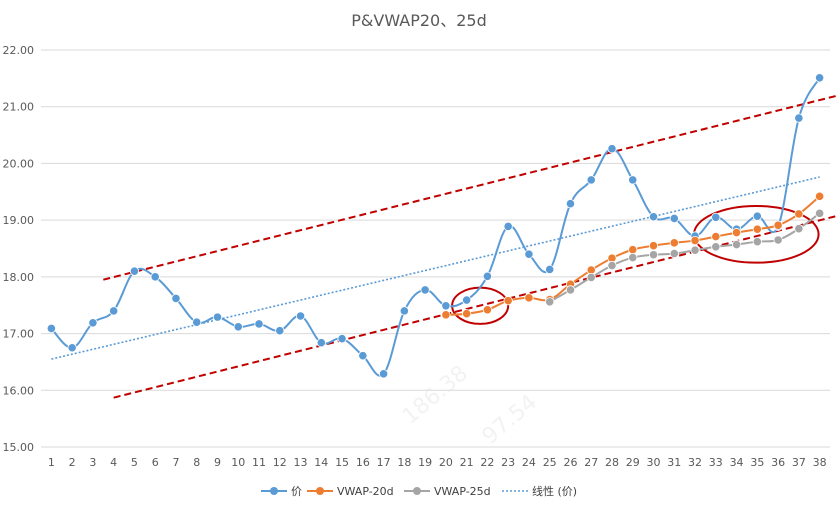  What do you see at coordinates (716, 462) in the screenshot?
I see `x-tick-label: 33` at bounding box center [716, 462].